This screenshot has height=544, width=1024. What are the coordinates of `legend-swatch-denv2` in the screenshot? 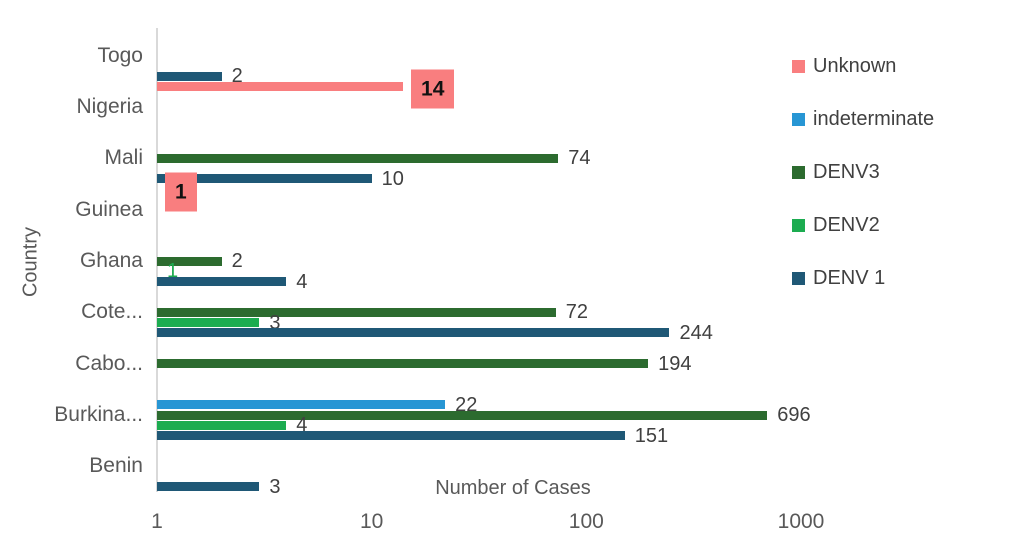 It's located at (798, 225).